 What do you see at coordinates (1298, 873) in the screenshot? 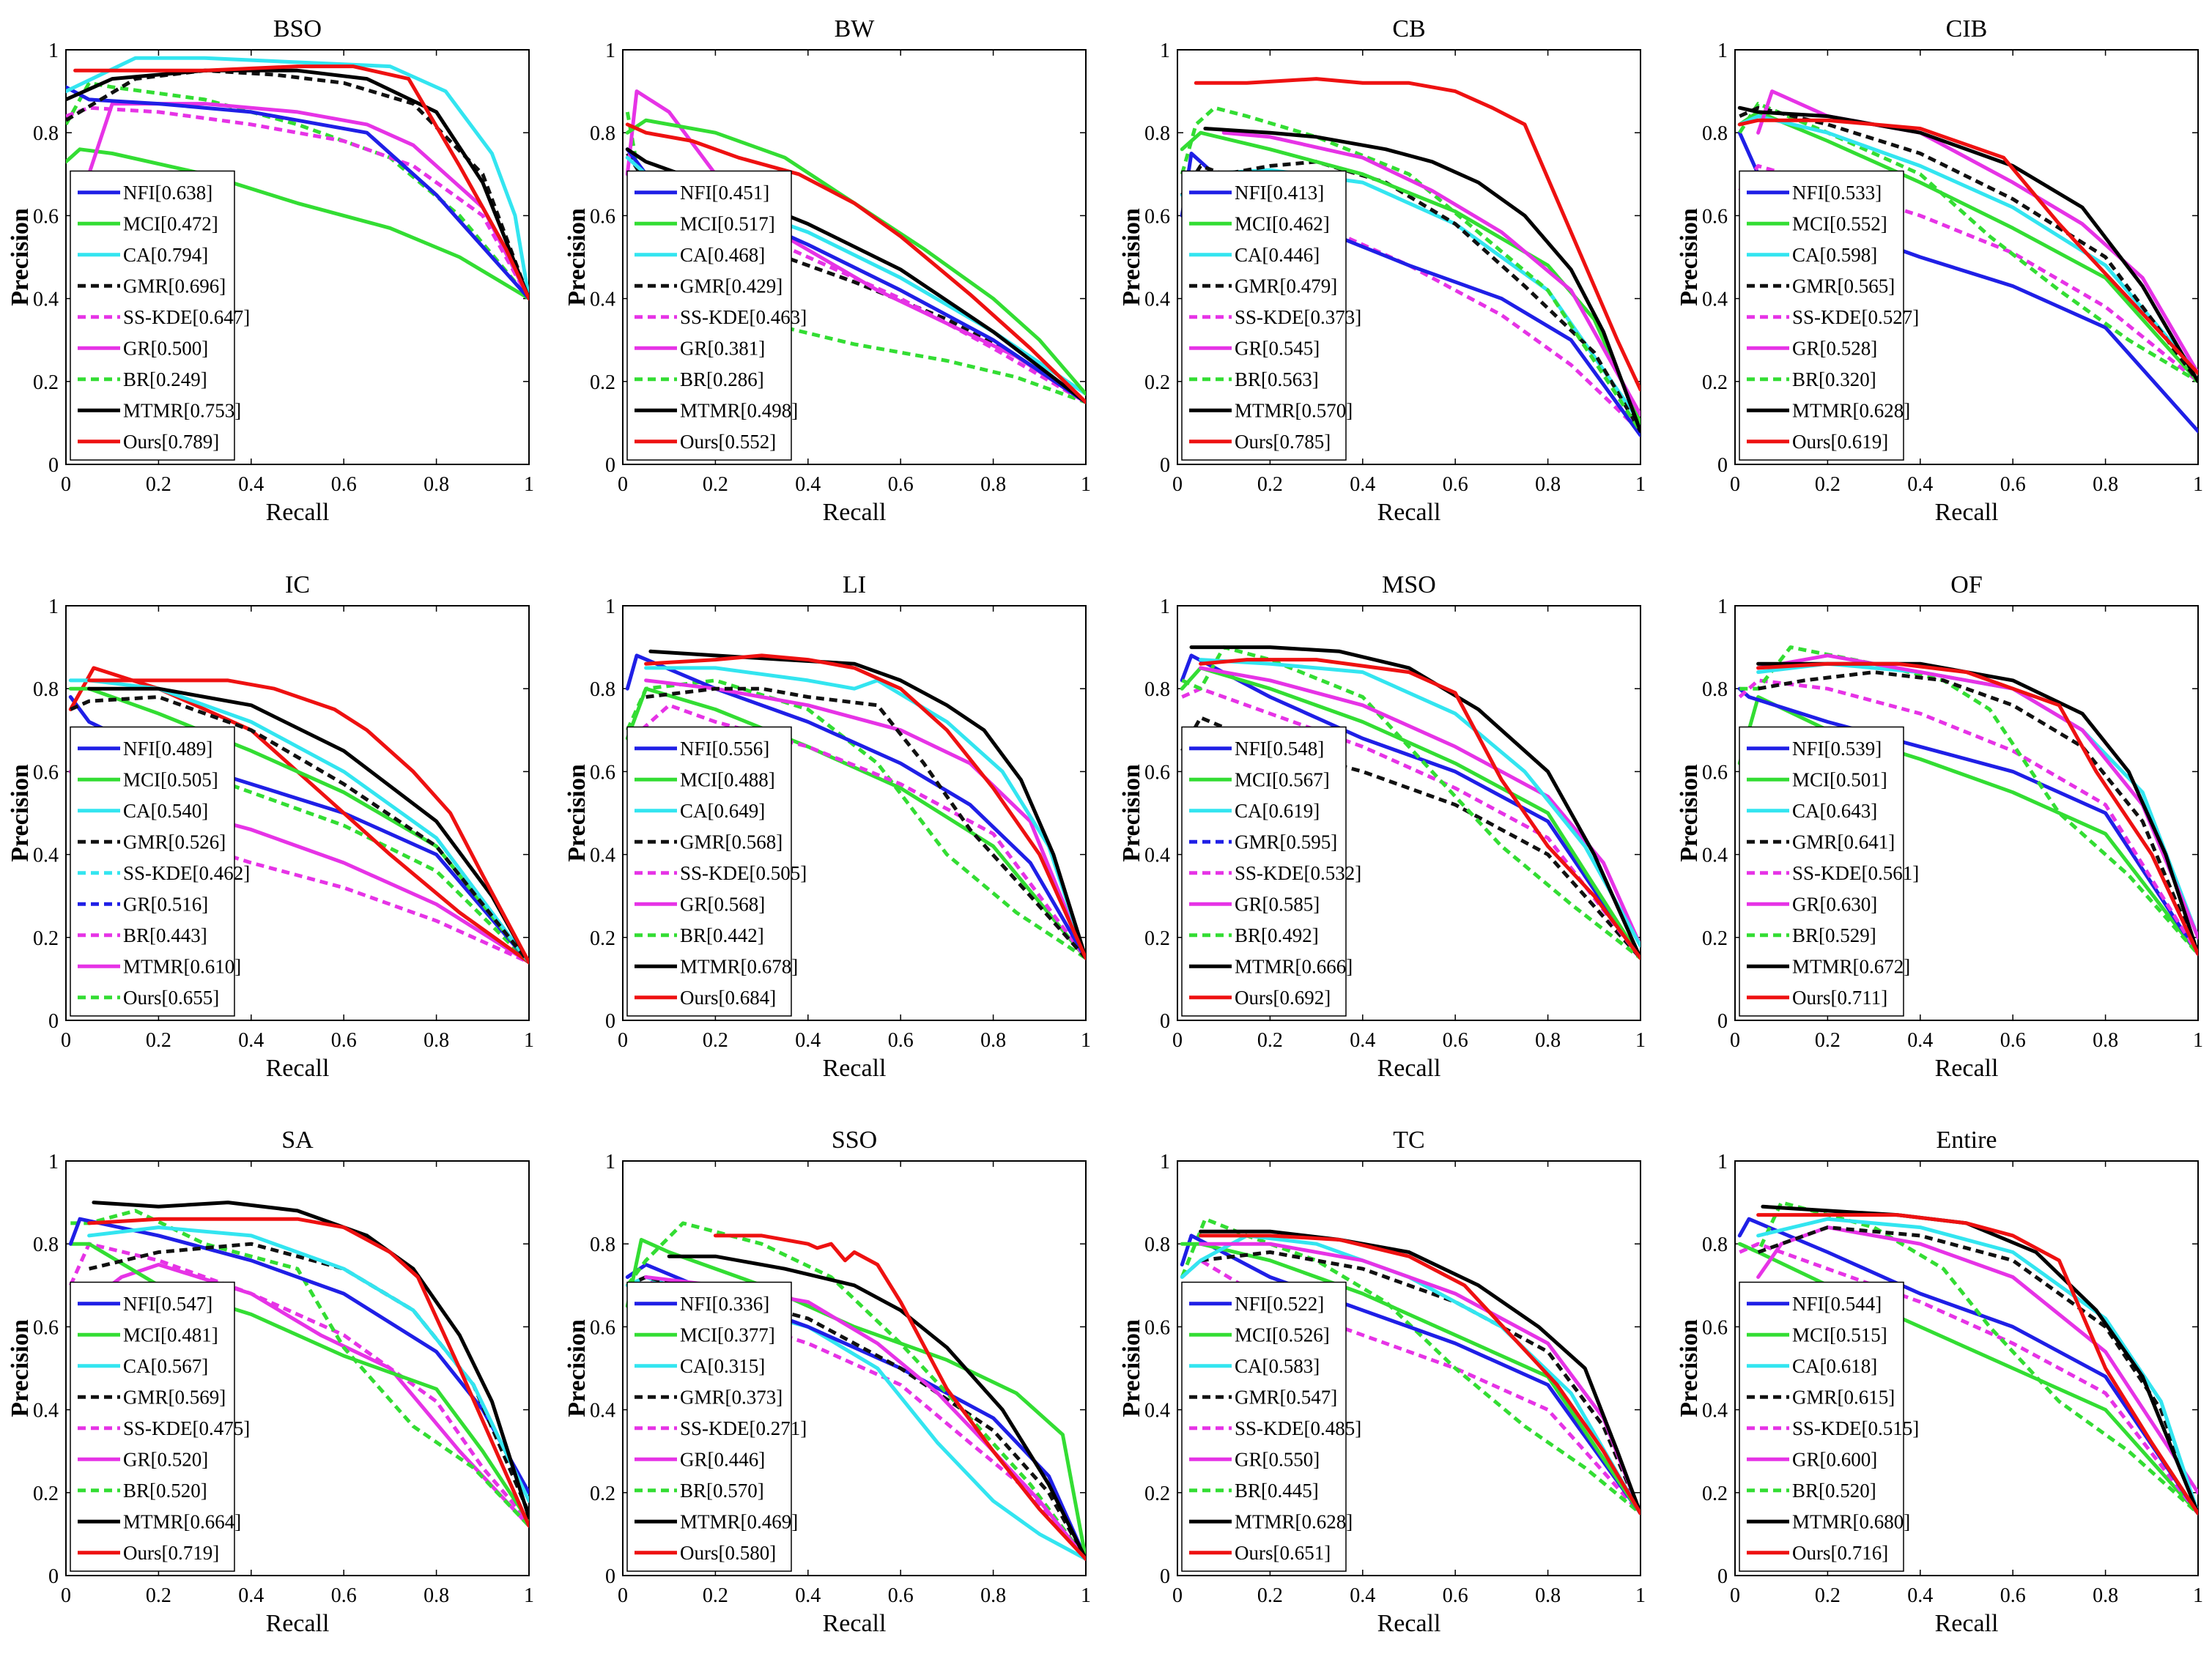
I see `legend-entry-ss-kde: SS-KDE[0.532]` at bounding box center [1298, 873].